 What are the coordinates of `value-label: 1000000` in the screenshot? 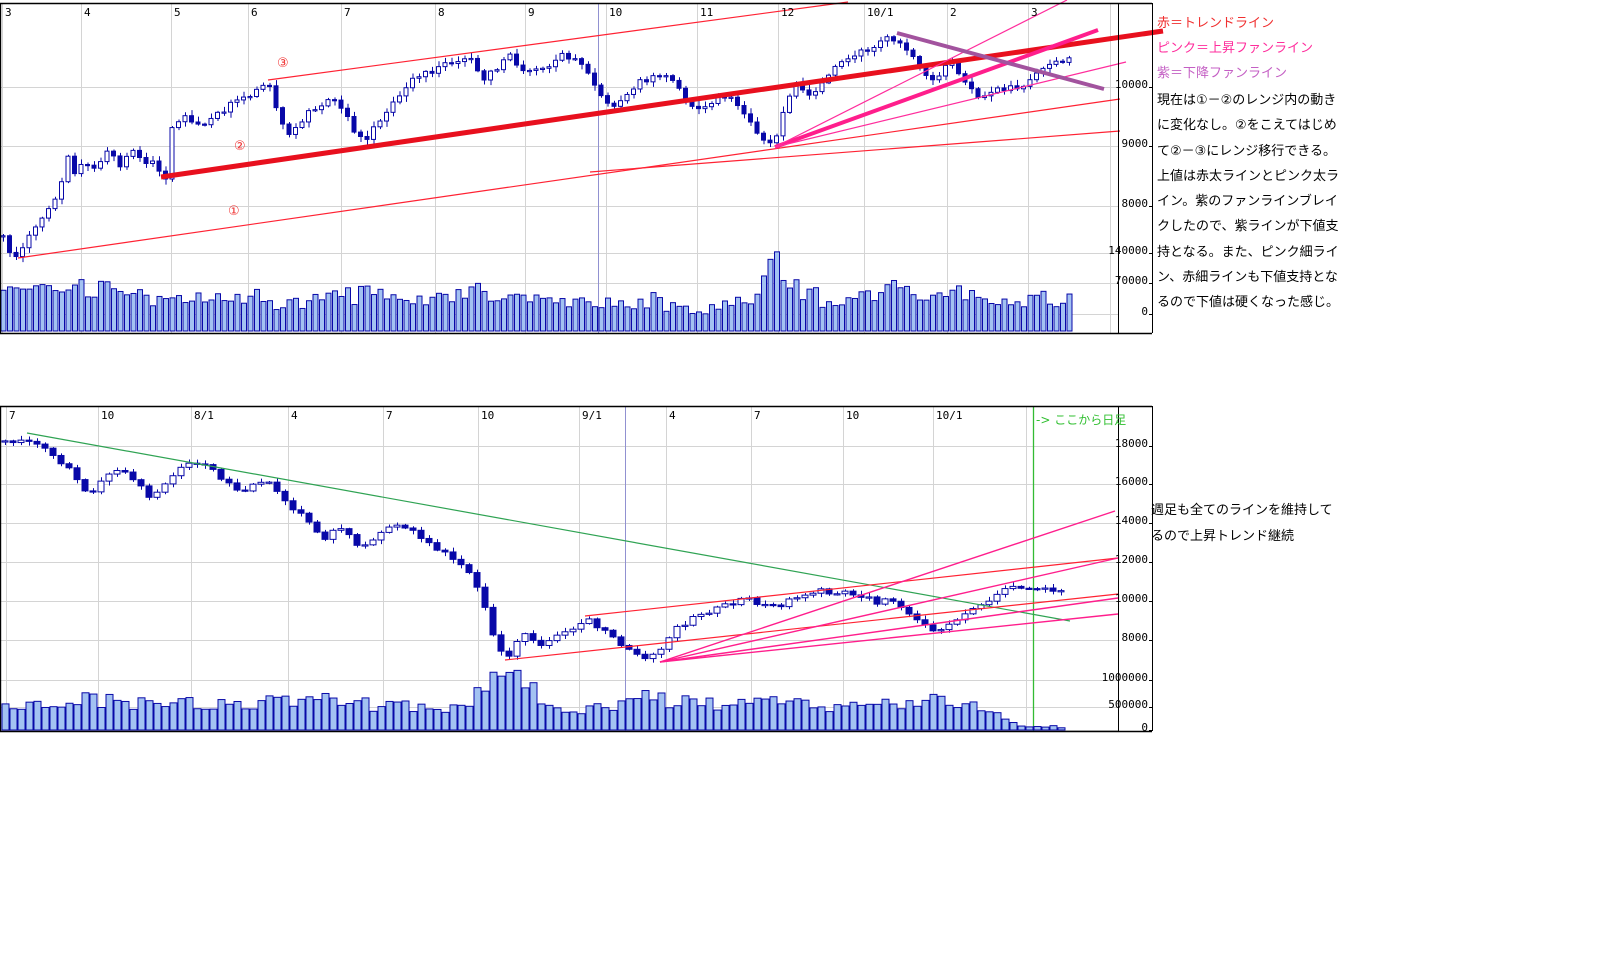 It's located at (1125, 677).